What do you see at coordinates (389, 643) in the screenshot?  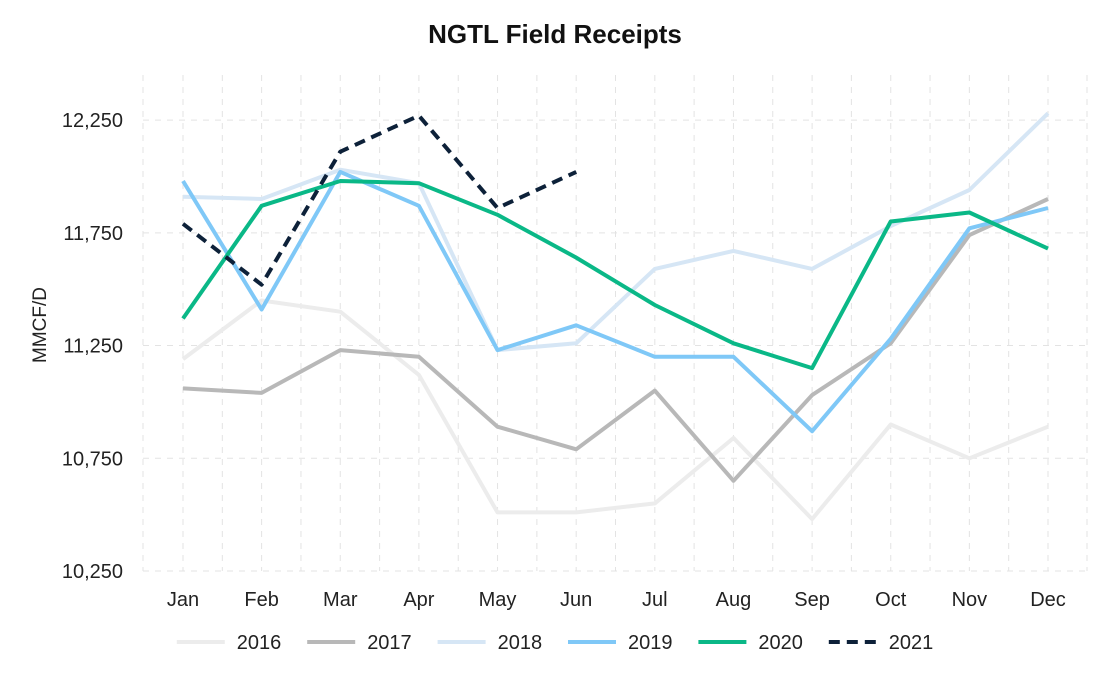 I see `legend-label-2017: 2017` at bounding box center [389, 643].